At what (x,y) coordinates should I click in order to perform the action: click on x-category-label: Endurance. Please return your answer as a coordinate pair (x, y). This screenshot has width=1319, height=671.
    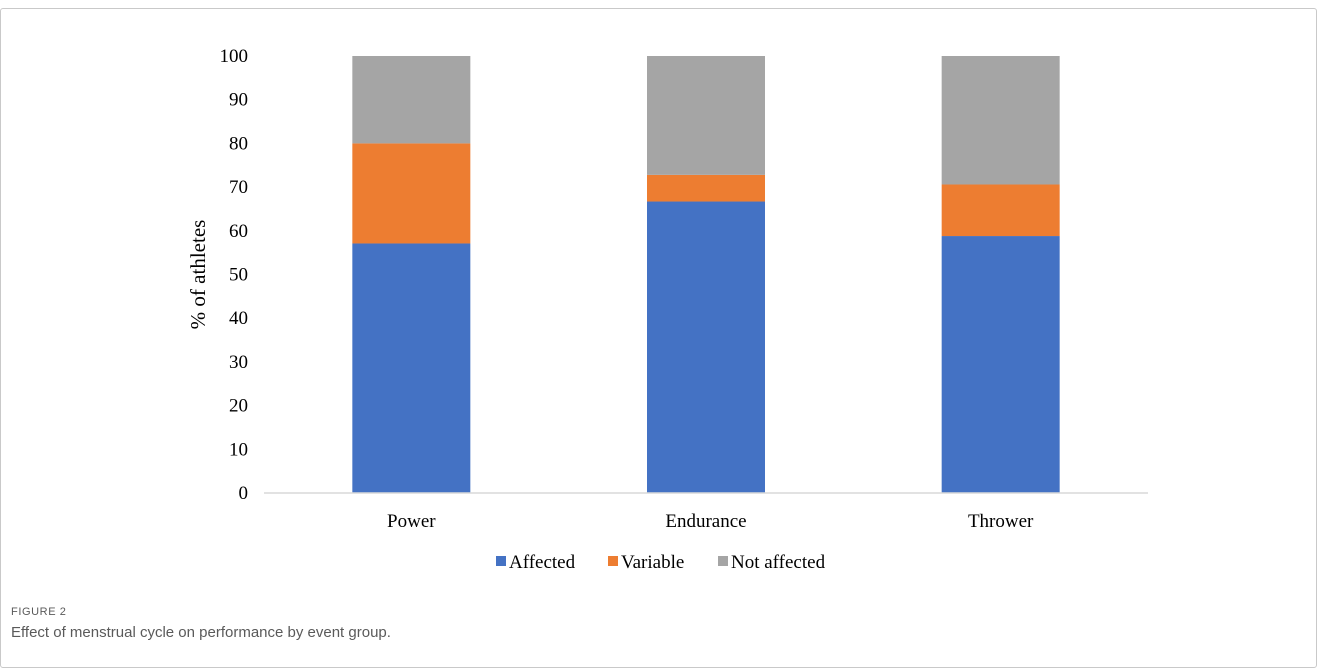
    Looking at the image, I should click on (705, 521).